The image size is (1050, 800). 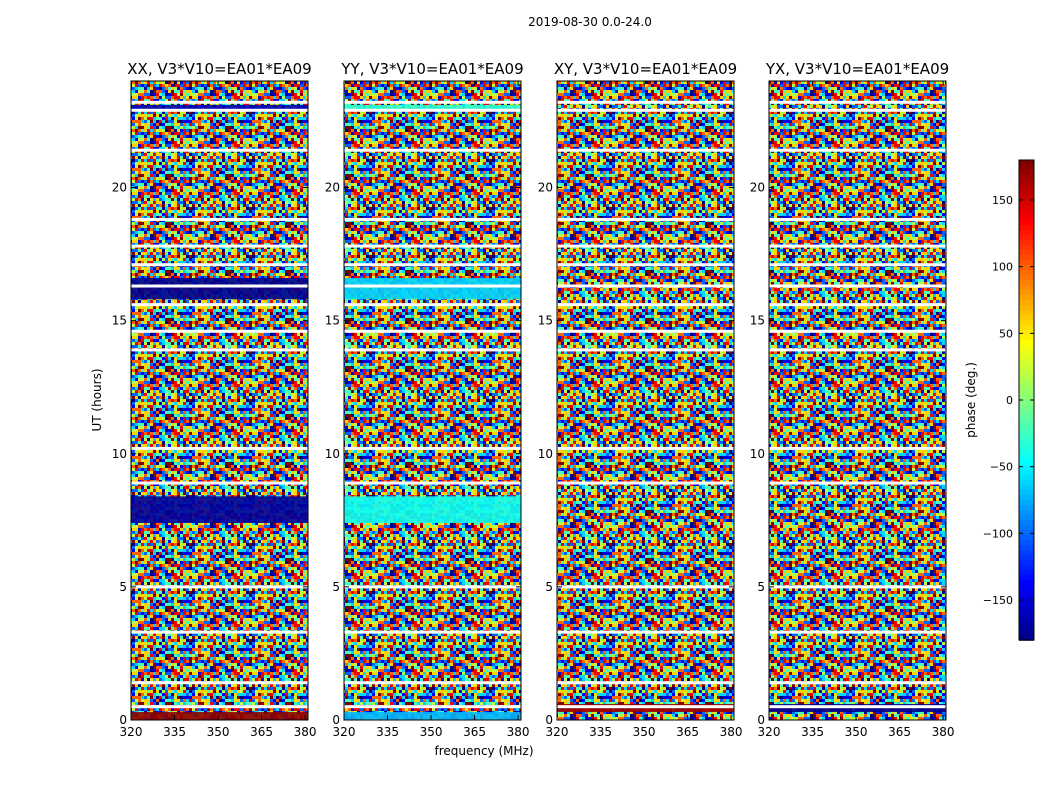 I want to click on colorbar-tick-label: 0, so click(x=1009, y=400).